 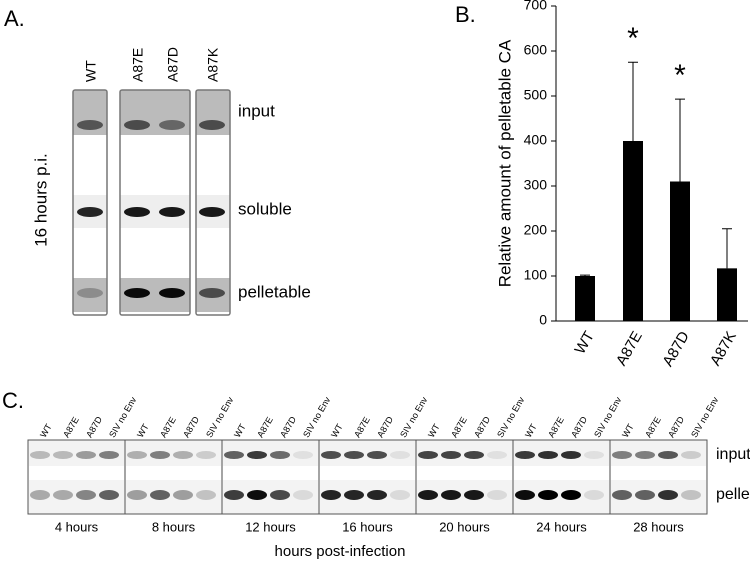 I want to click on y-tick-label: 200, so click(x=536, y=230).